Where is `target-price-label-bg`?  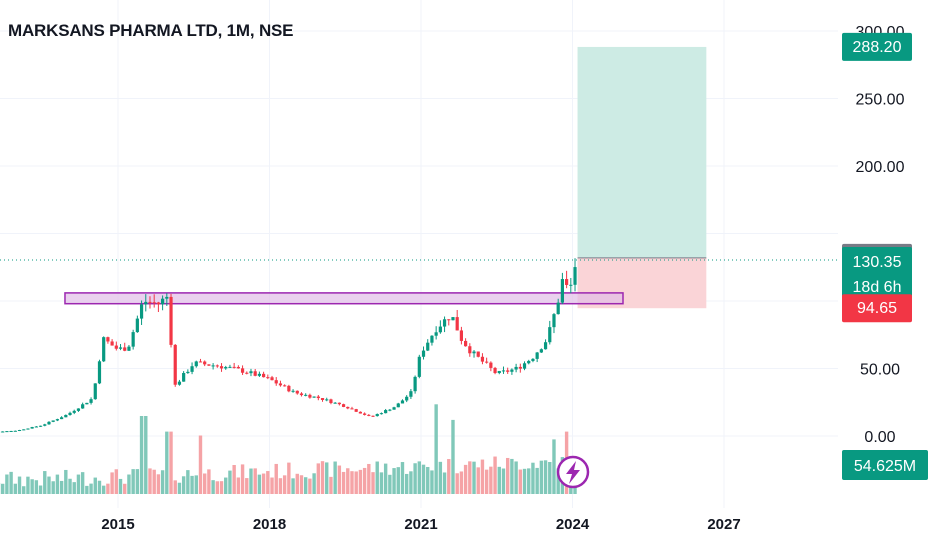 target-price-label-bg is located at coordinates (877, 46).